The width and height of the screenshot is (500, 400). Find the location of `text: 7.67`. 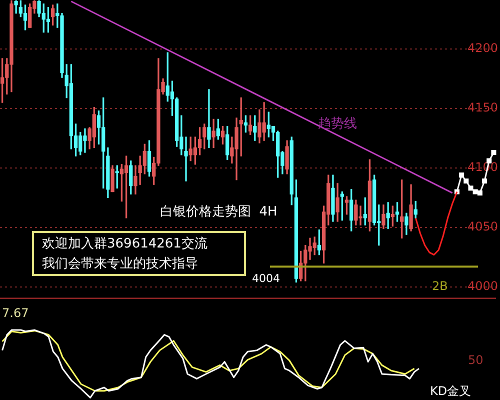

text: 7.67 is located at coordinates (15, 313).